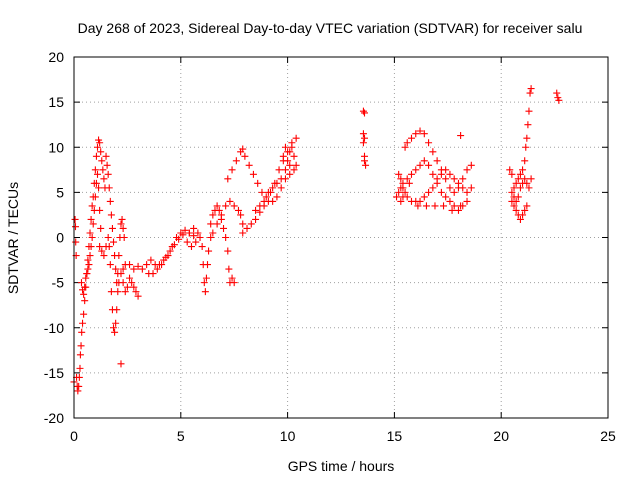 This screenshot has width=640, height=480. I want to click on x-tick-label: 25, so click(608, 436).